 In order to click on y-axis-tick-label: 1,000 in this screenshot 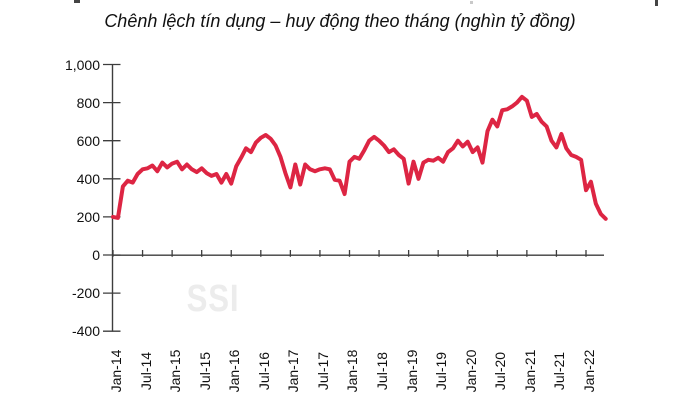, I will do `click(82, 64)`.